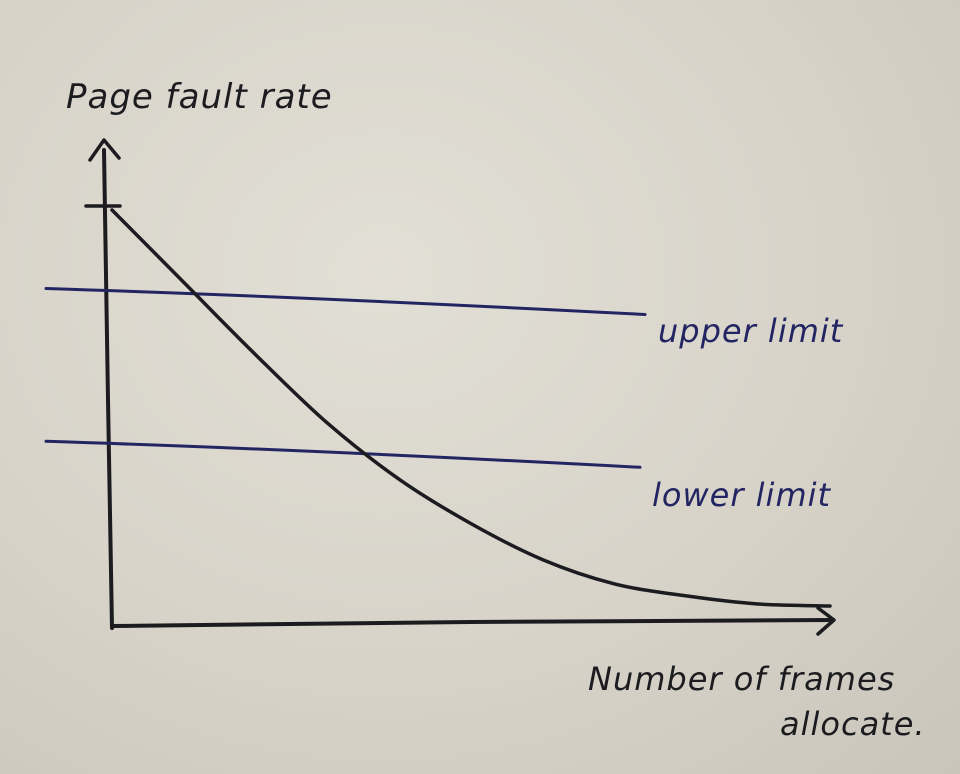 This screenshot has height=774, width=960. Describe the element at coordinates (826, 621) in the screenshot. I see `x-axis-arrowhead` at that location.